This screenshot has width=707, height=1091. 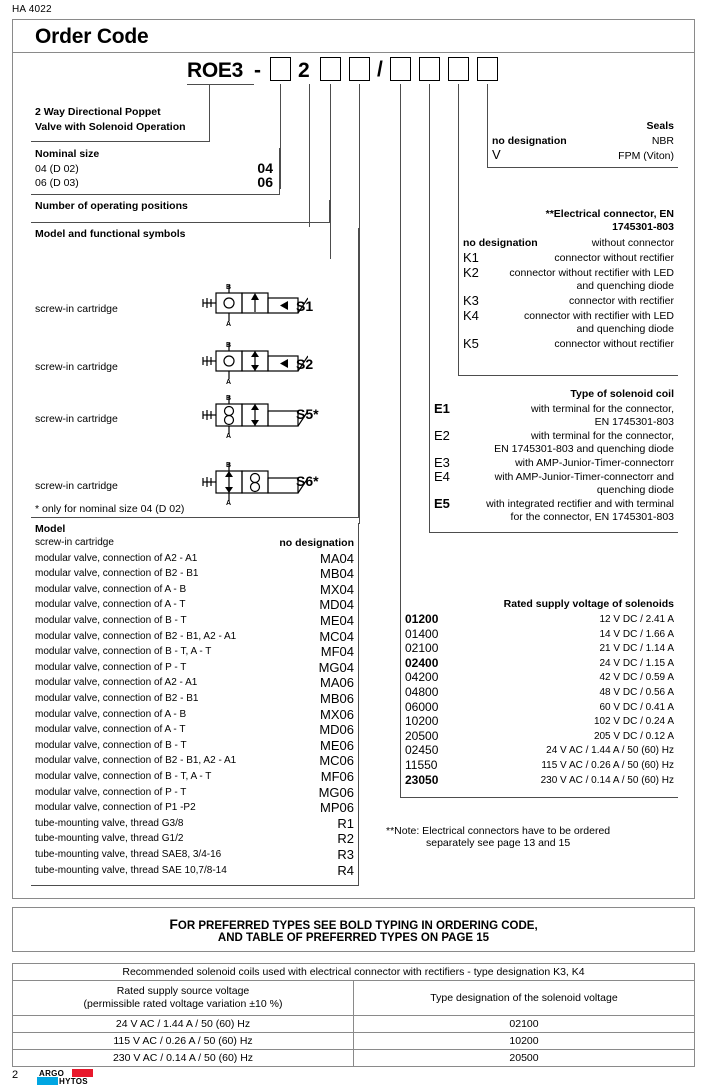 What do you see at coordinates (336, 792) in the screenshot?
I see `model-row-16-code: MG06` at bounding box center [336, 792].